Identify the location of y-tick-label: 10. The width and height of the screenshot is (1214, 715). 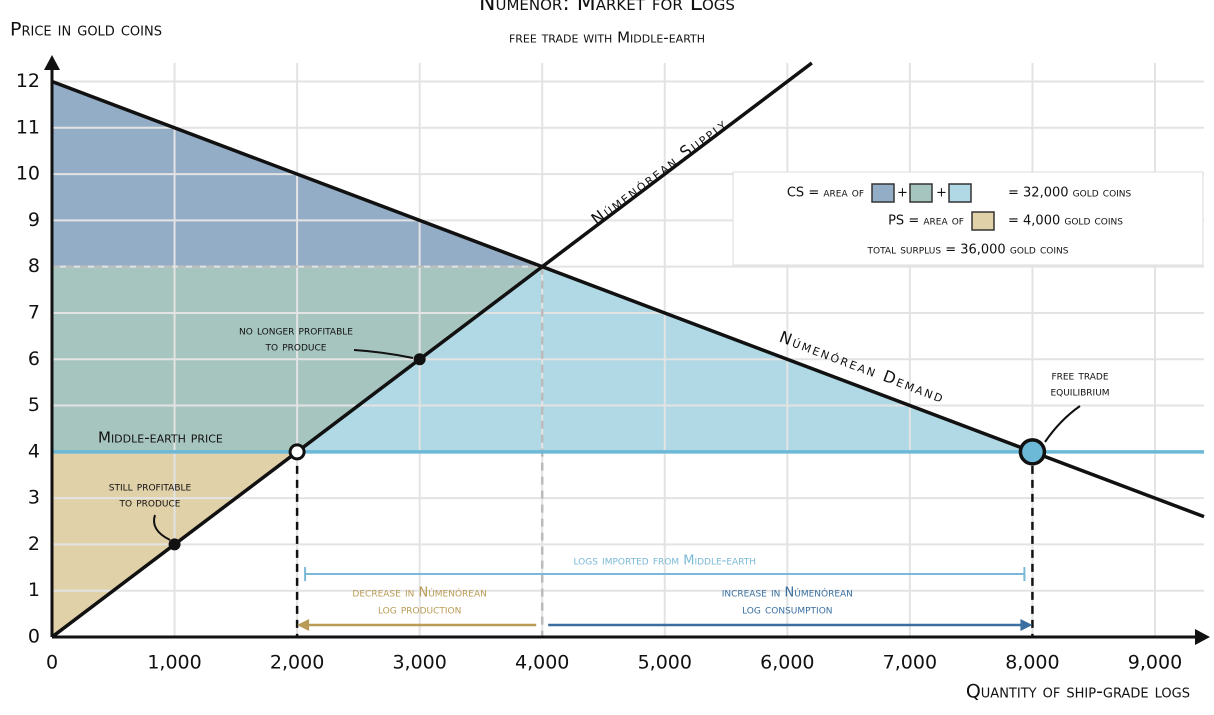
(28, 174).